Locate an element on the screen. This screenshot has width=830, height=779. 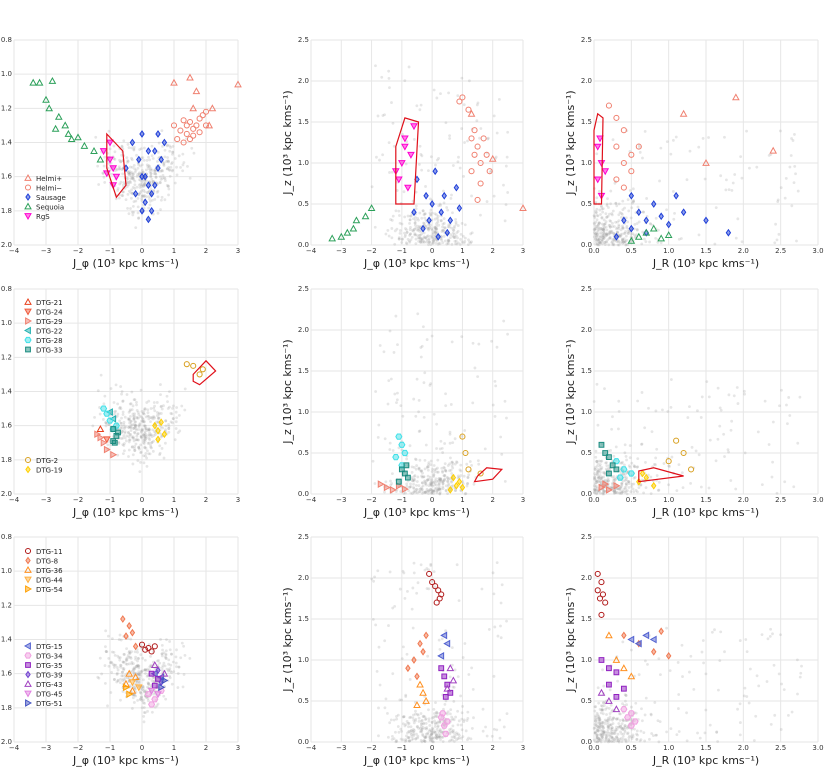
legend-marker is located at coordinates (28, 460).